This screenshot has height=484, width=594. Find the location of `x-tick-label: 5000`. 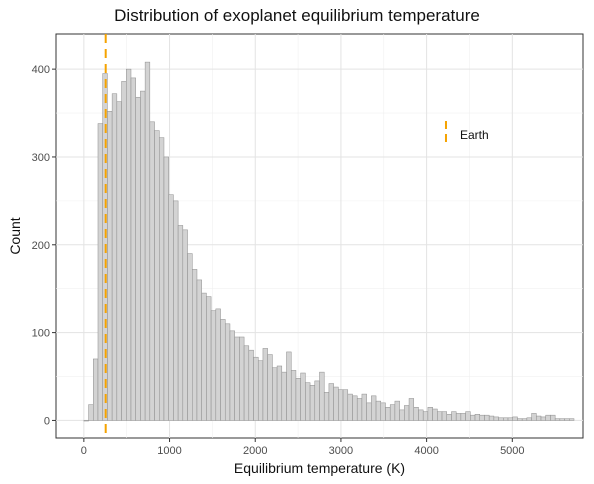

x-tick-label: 5000 is located at coordinates (512, 451).